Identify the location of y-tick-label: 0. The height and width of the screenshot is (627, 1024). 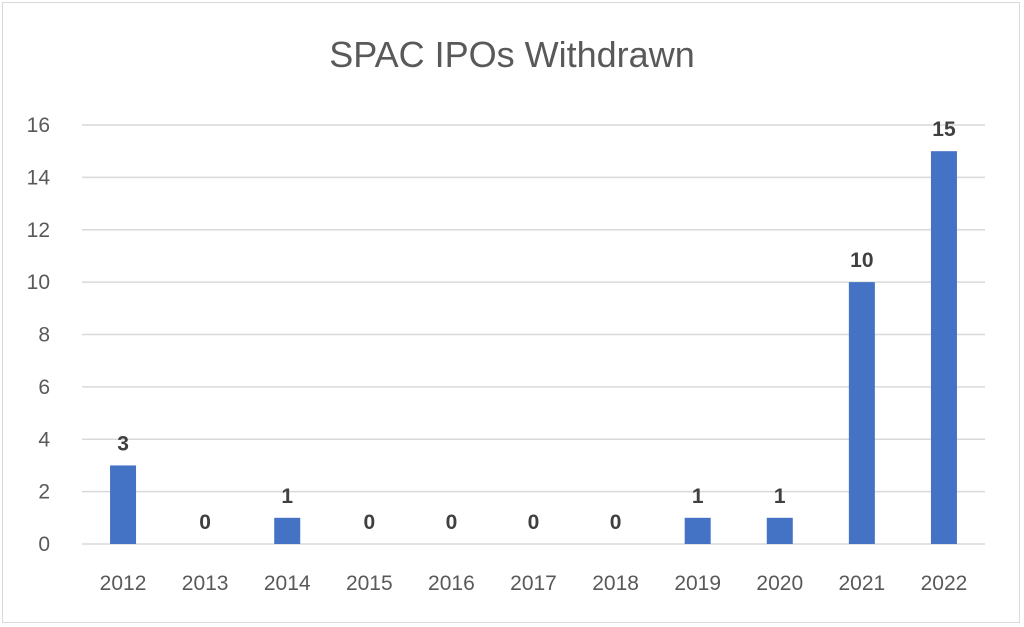
(44, 544).